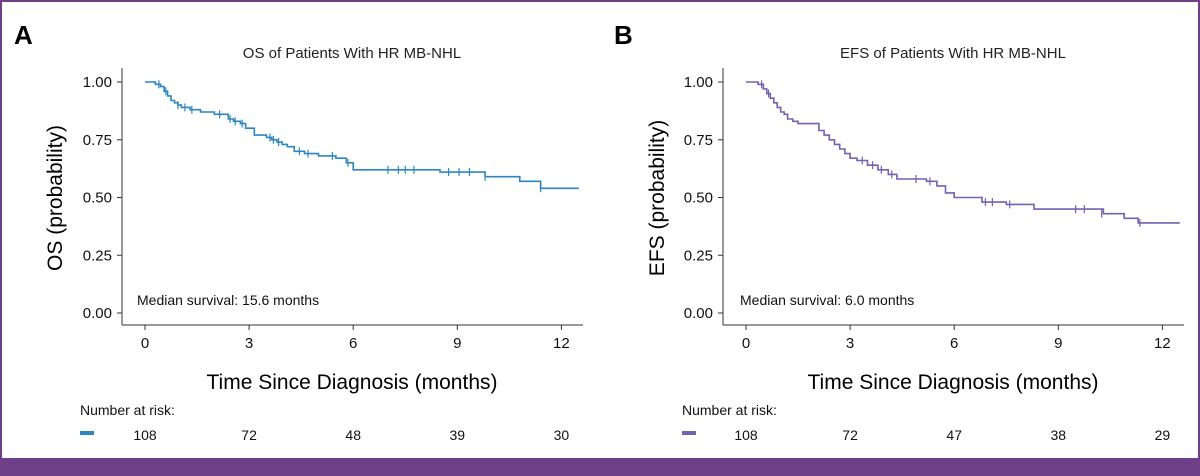 The image size is (1200, 476). What do you see at coordinates (746, 343) in the screenshot?
I see `x-tick-label-b: 0` at bounding box center [746, 343].